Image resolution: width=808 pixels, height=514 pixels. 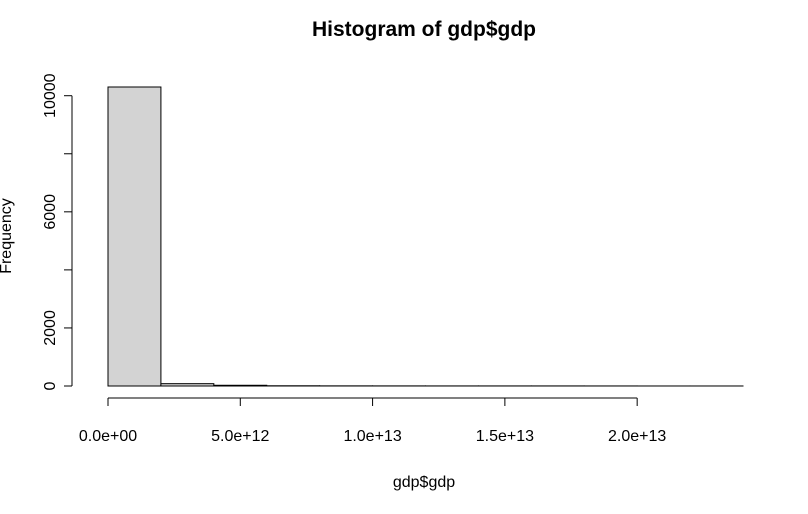 What do you see at coordinates (108, 436) in the screenshot?
I see `x-tick-label: 0.0e+00` at bounding box center [108, 436].